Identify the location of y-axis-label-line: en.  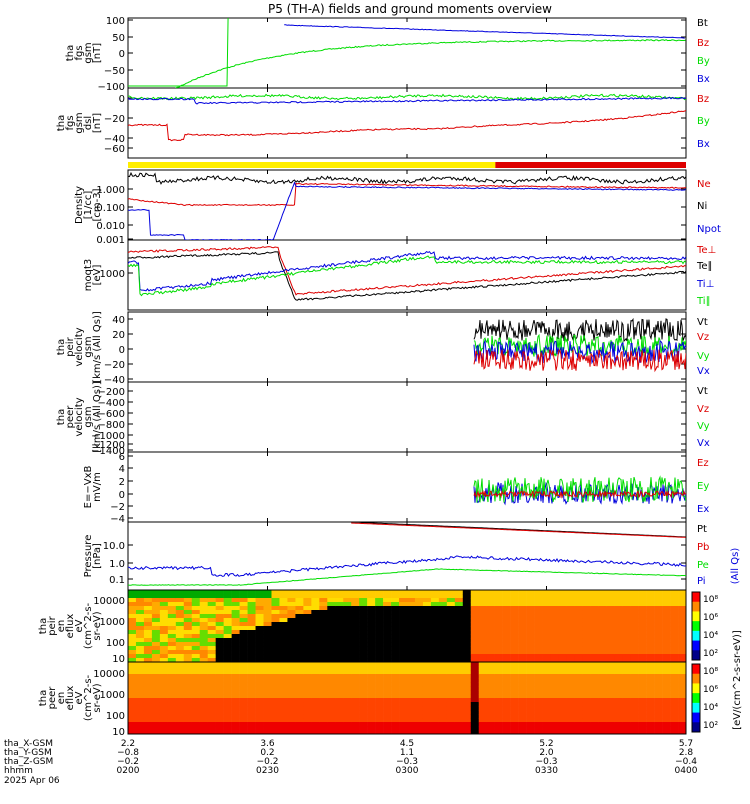
(61, 698).